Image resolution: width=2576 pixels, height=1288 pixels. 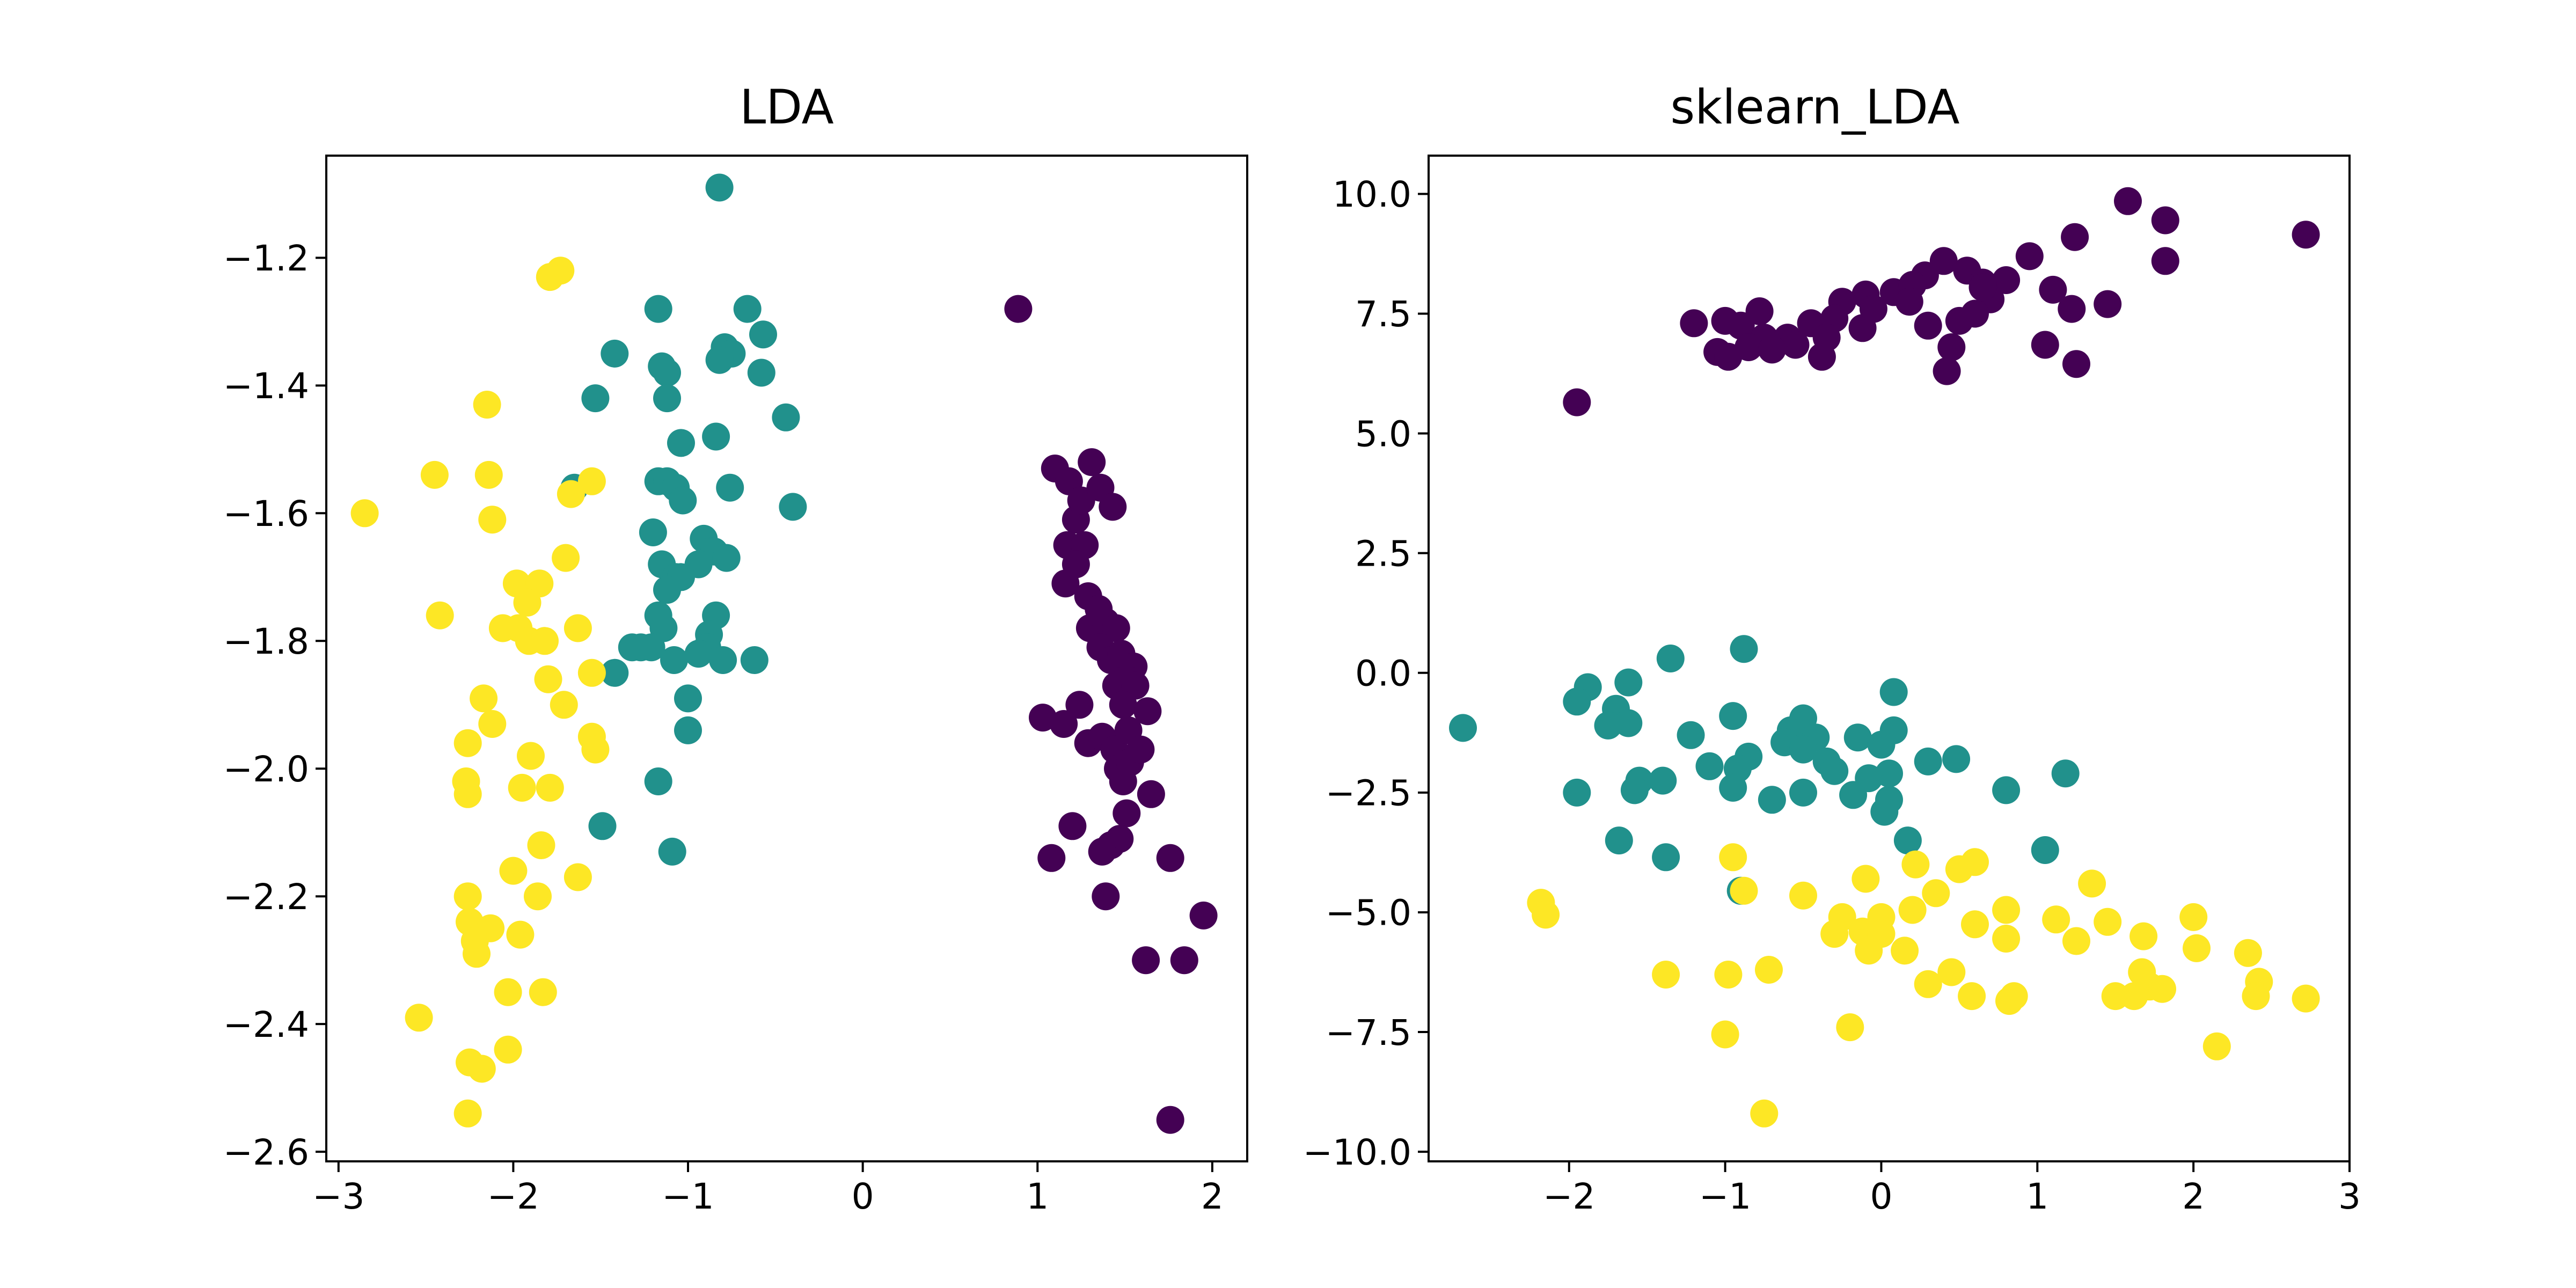 What do you see at coordinates (1368, 1032) in the screenshot?
I see `sklearn-lda-ytick-label: −7.5` at bounding box center [1368, 1032].